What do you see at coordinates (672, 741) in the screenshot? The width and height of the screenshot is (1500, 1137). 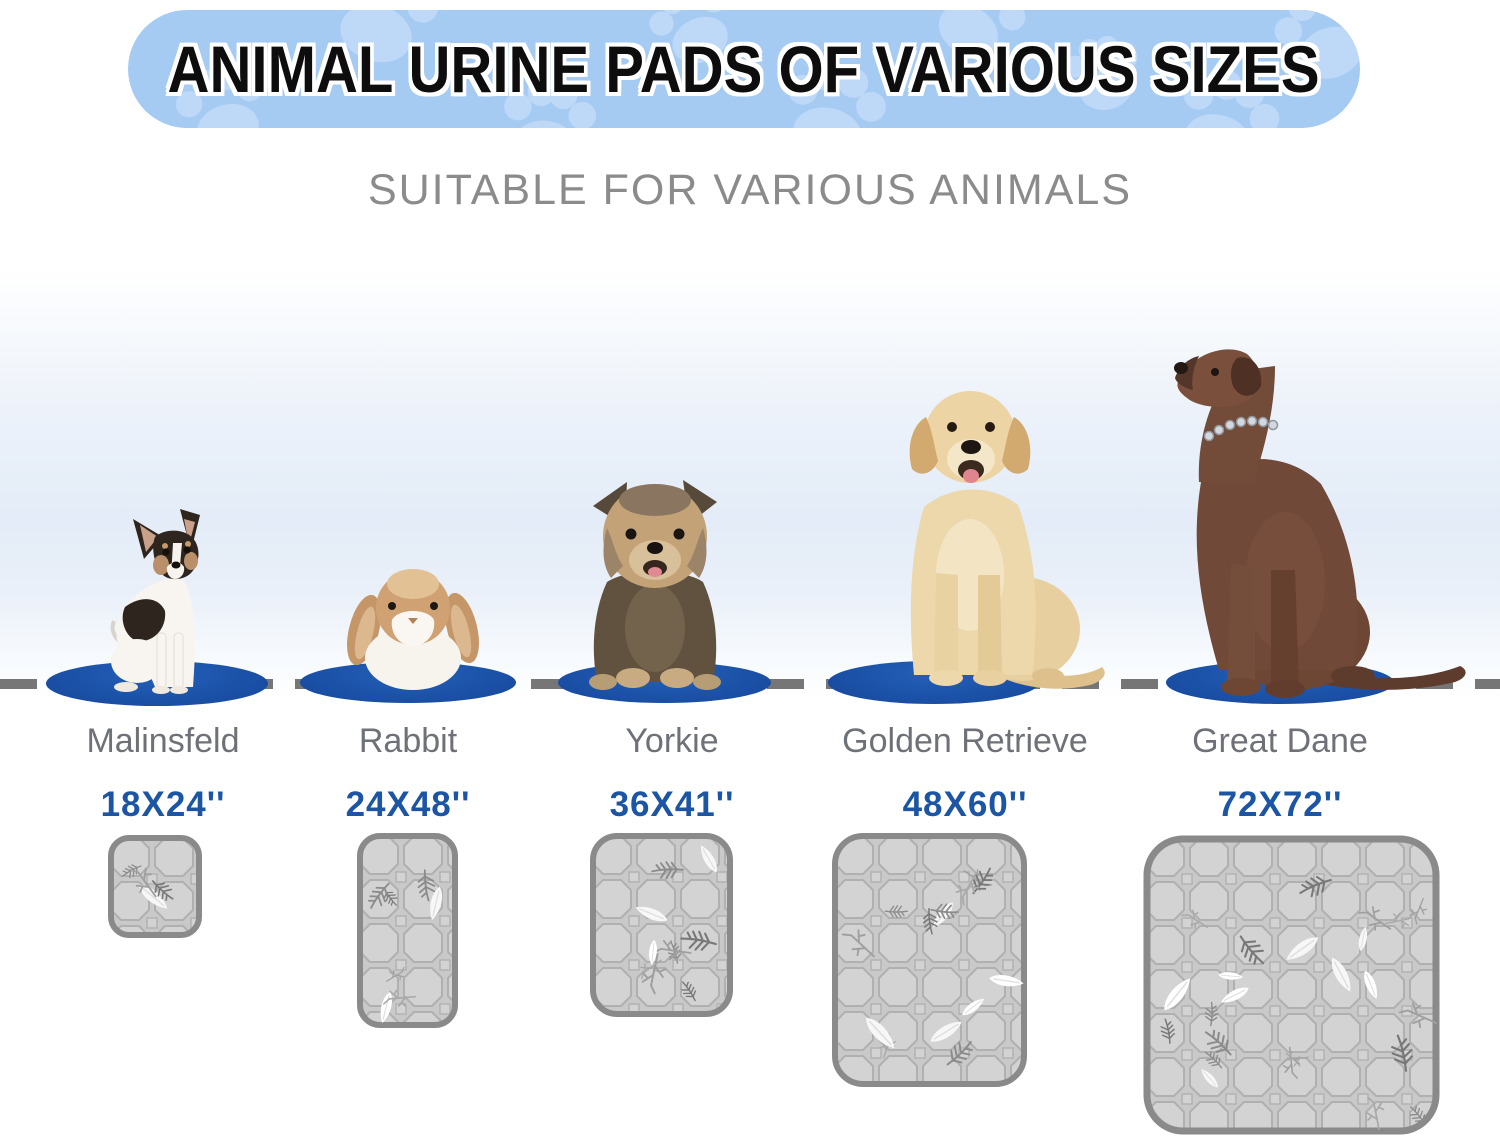 I see `animal-name-yorkie: Yorkie` at bounding box center [672, 741].